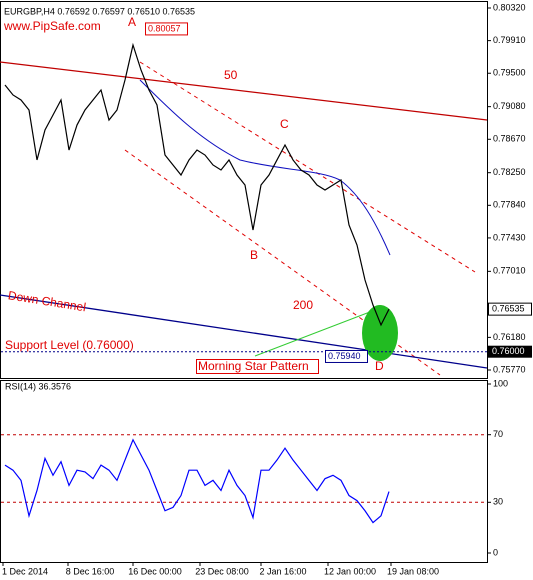  What do you see at coordinates (132, 22) in the screenshot?
I see `label-a: A` at bounding box center [132, 22].